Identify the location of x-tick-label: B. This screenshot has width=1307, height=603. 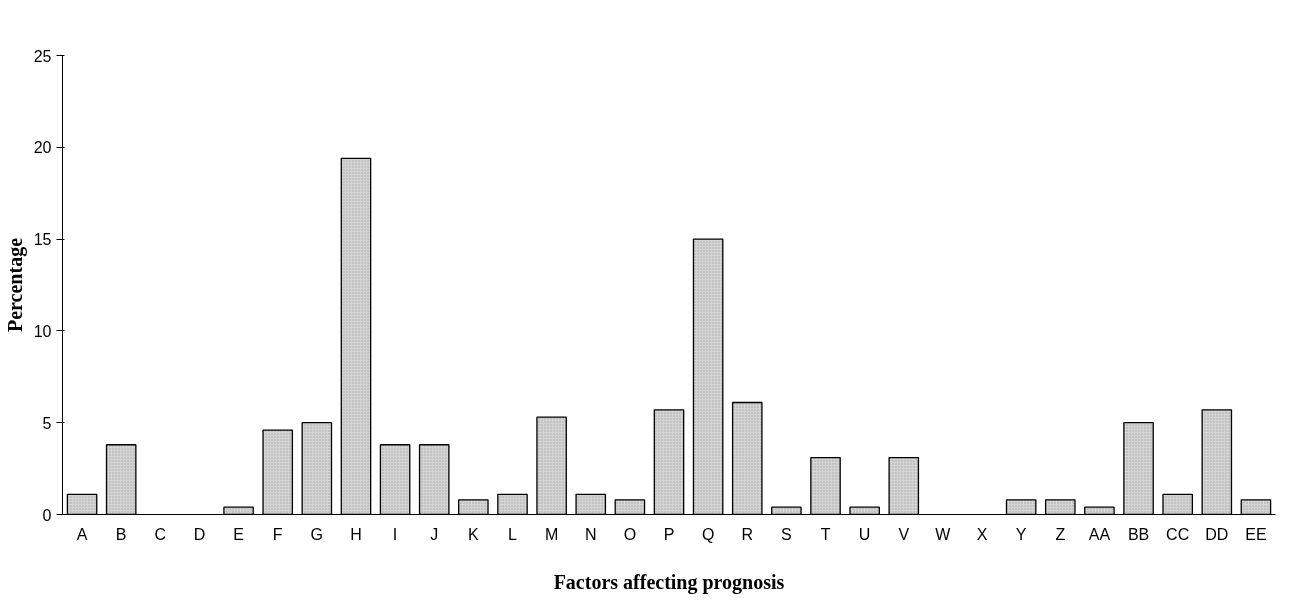
(121, 534).